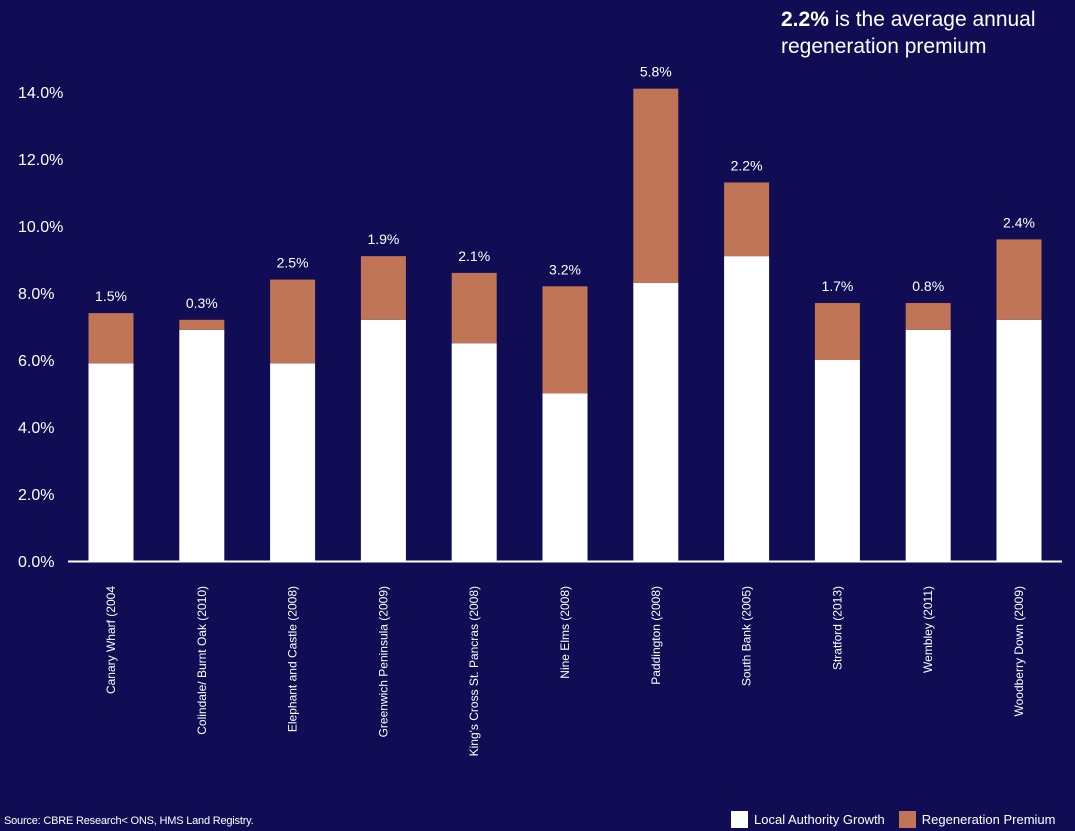 Image resolution: width=1075 pixels, height=831 pixels. What do you see at coordinates (111, 296) in the screenshot?
I see `data-label: 1.5%` at bounding box center [111, 296].